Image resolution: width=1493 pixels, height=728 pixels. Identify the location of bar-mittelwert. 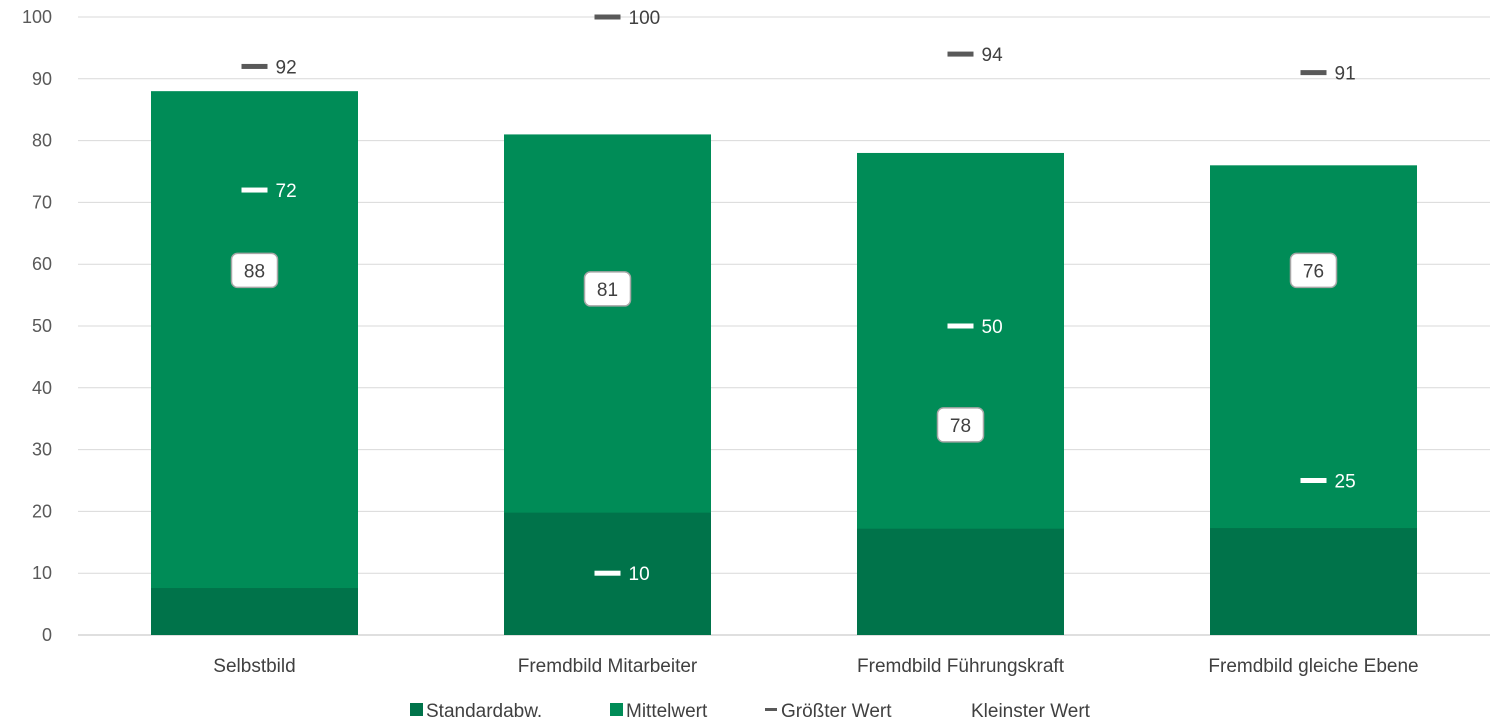
(254, 363).